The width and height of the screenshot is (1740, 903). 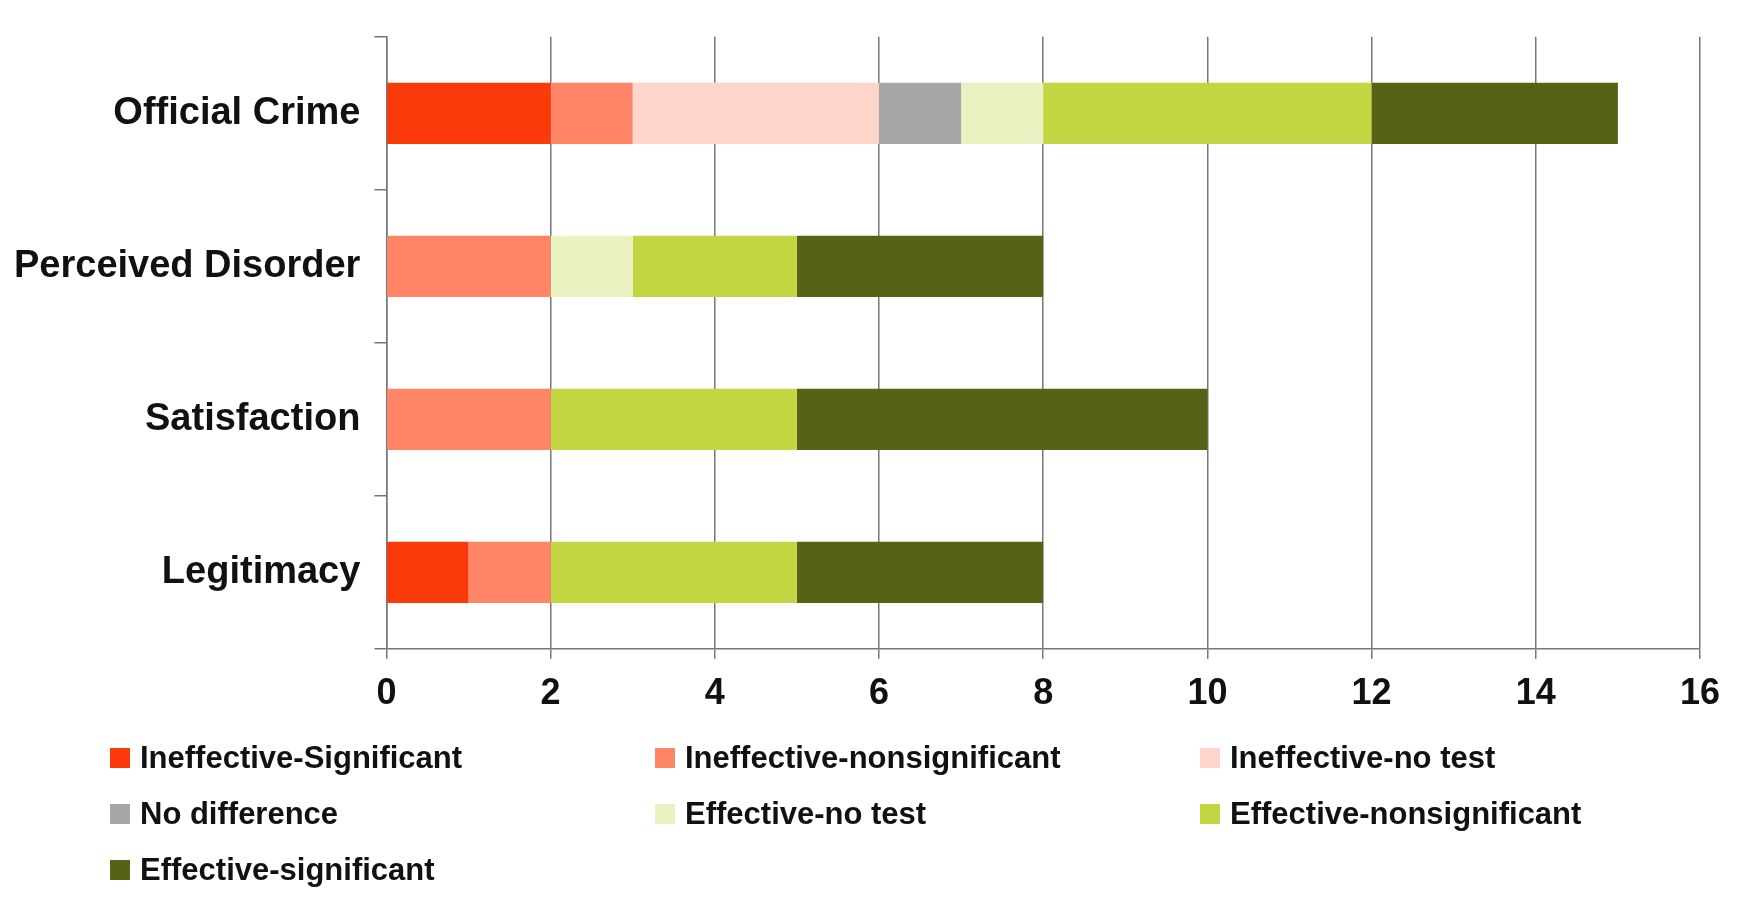 I want to click on y-tick-label: Official Crime, so click(x=237, y=110).